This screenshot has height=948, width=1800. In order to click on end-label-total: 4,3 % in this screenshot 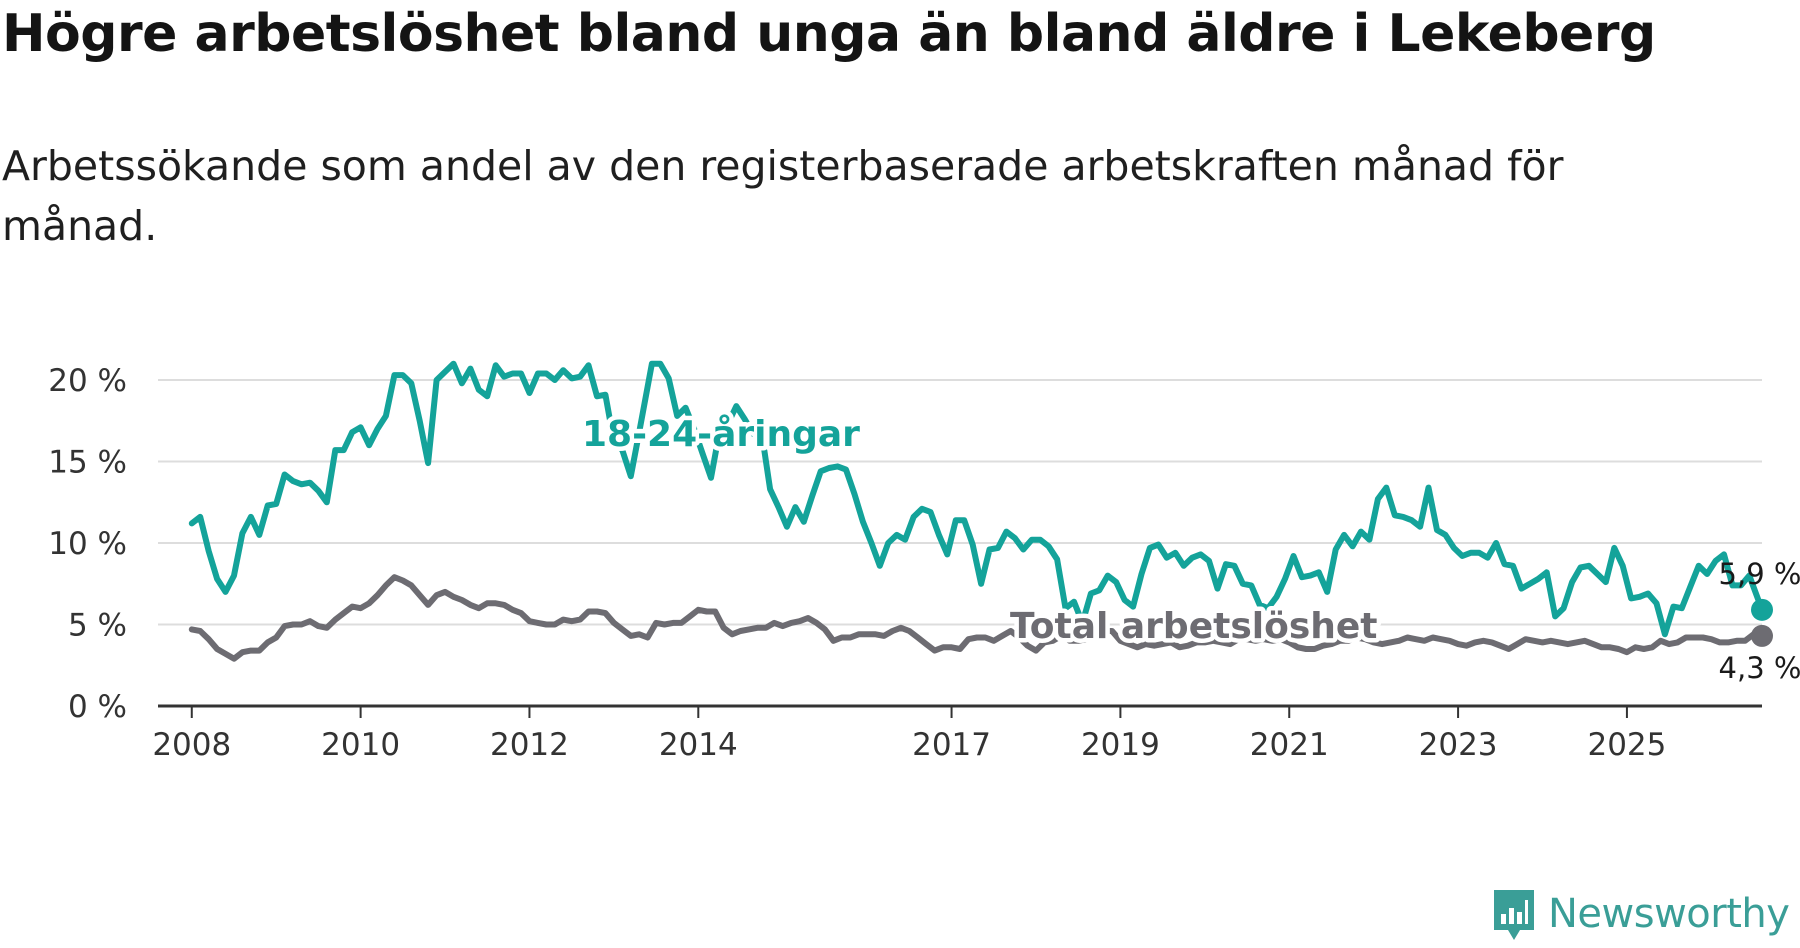, I will do `click(1759, 668)`.